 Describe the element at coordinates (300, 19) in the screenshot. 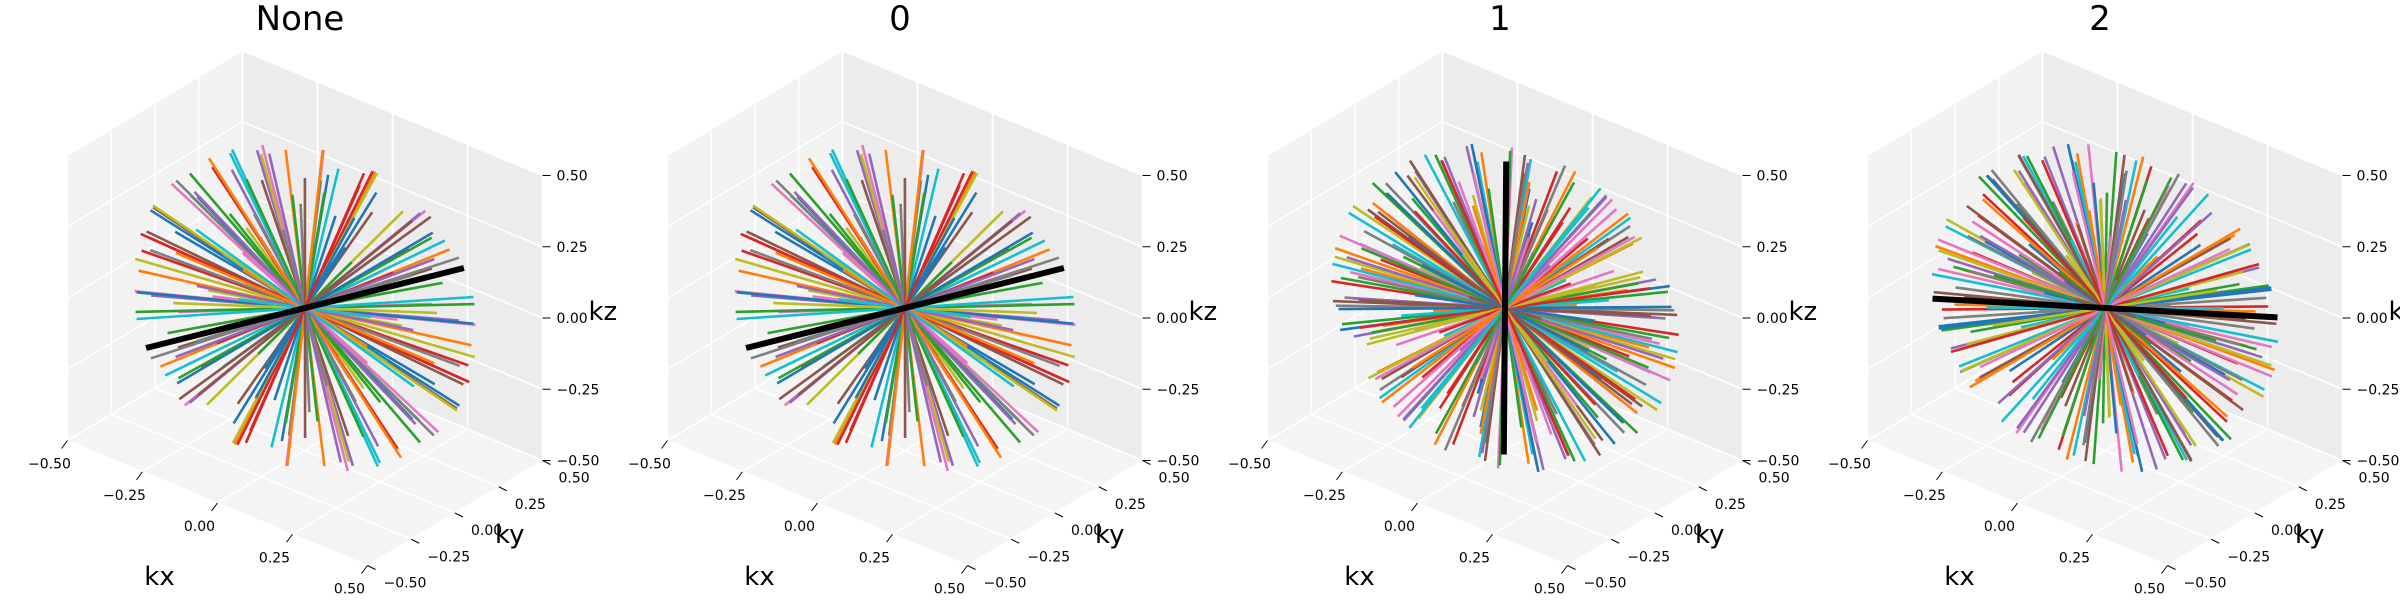

I see `subplot-title: None` at that location.